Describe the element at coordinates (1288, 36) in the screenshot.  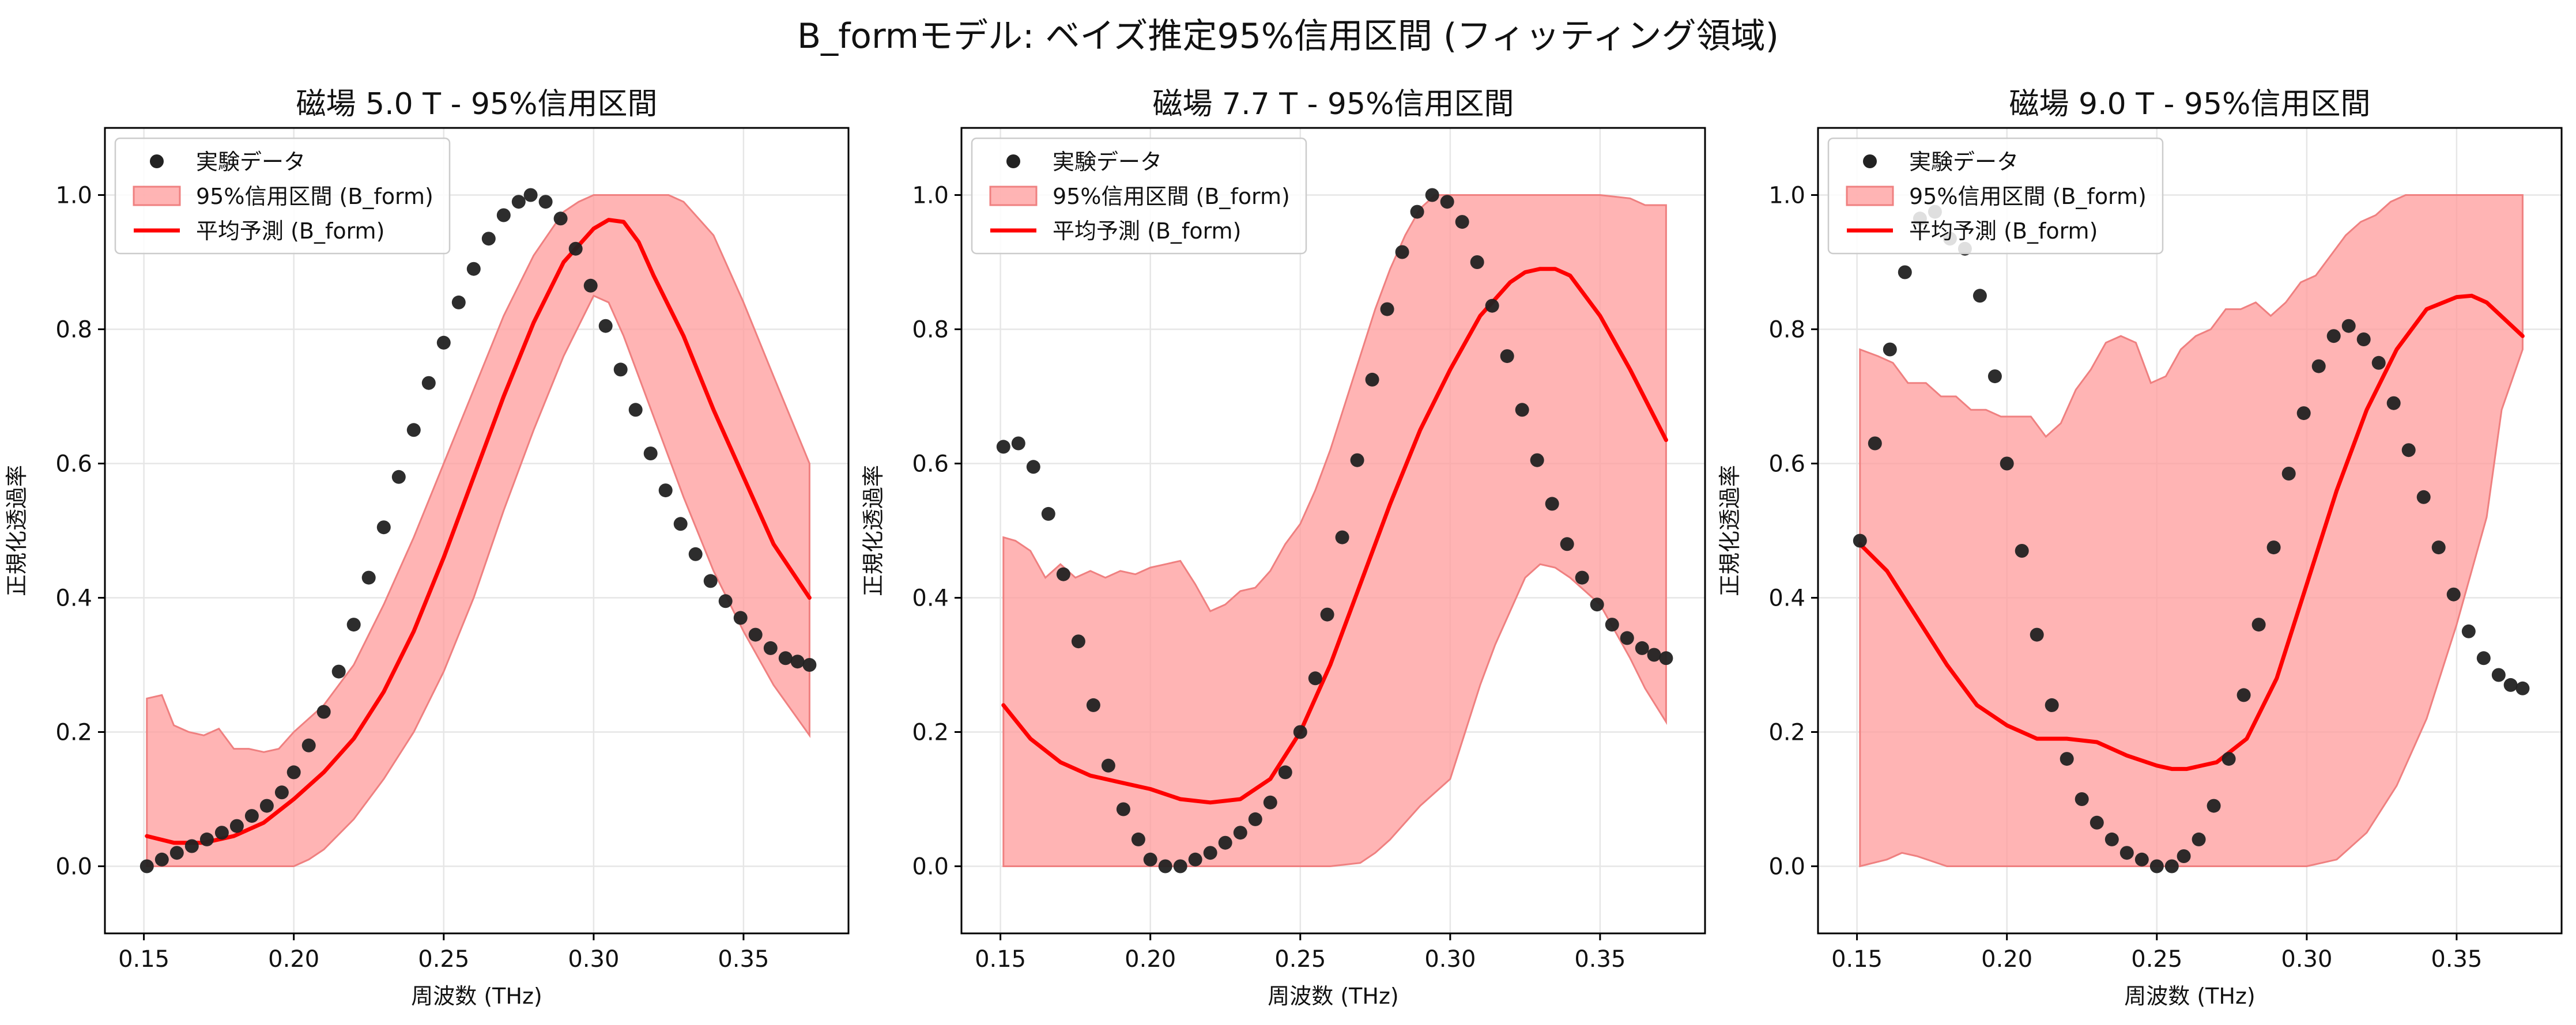
I see `figure-title: B_formモデル: ベイズ推定95%信用区間 (フィッティング領域)` at that location.